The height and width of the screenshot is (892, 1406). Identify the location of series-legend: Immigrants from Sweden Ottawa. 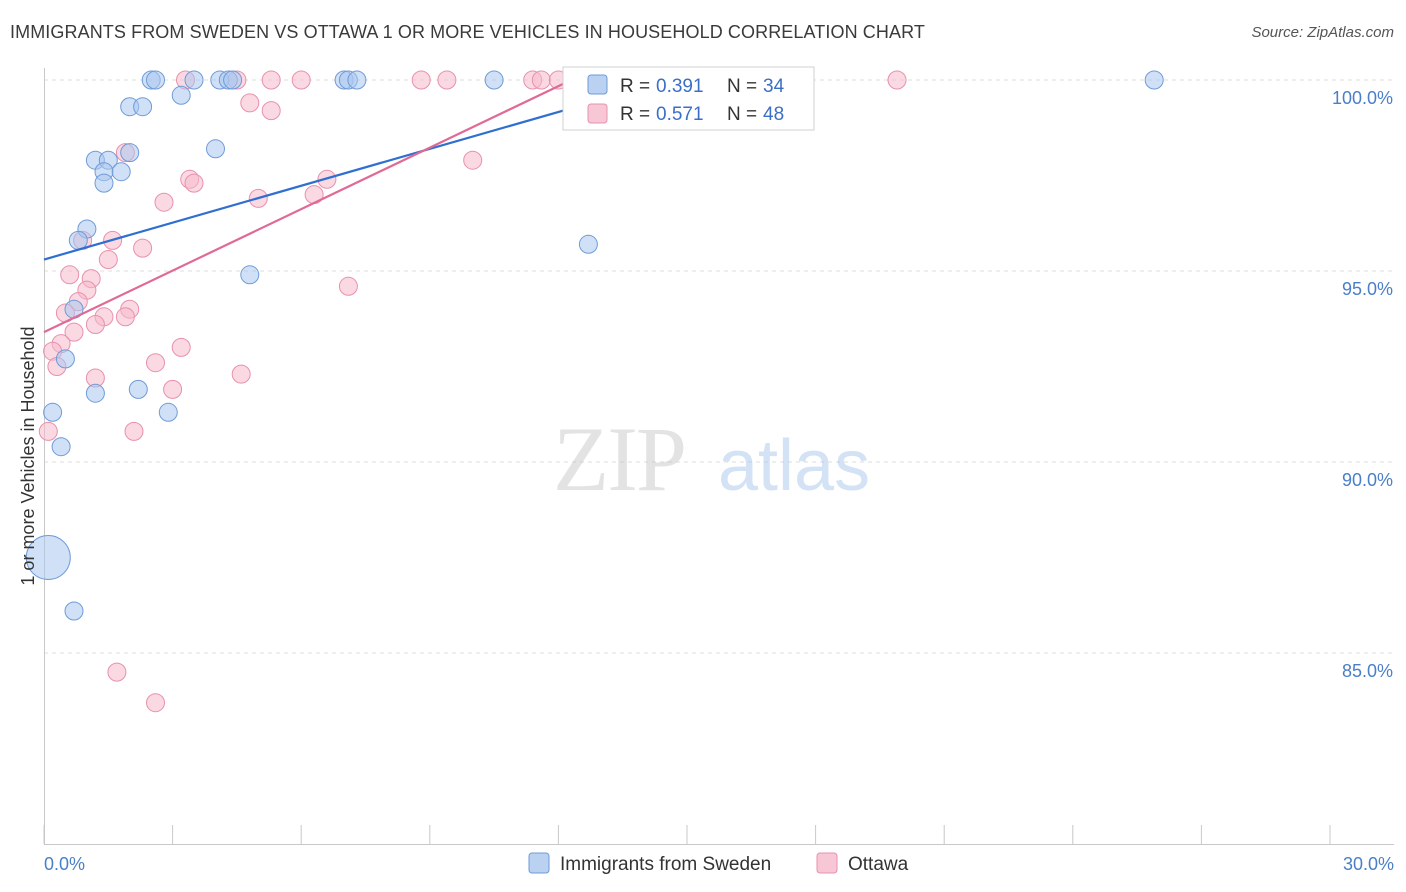
(718, 863).